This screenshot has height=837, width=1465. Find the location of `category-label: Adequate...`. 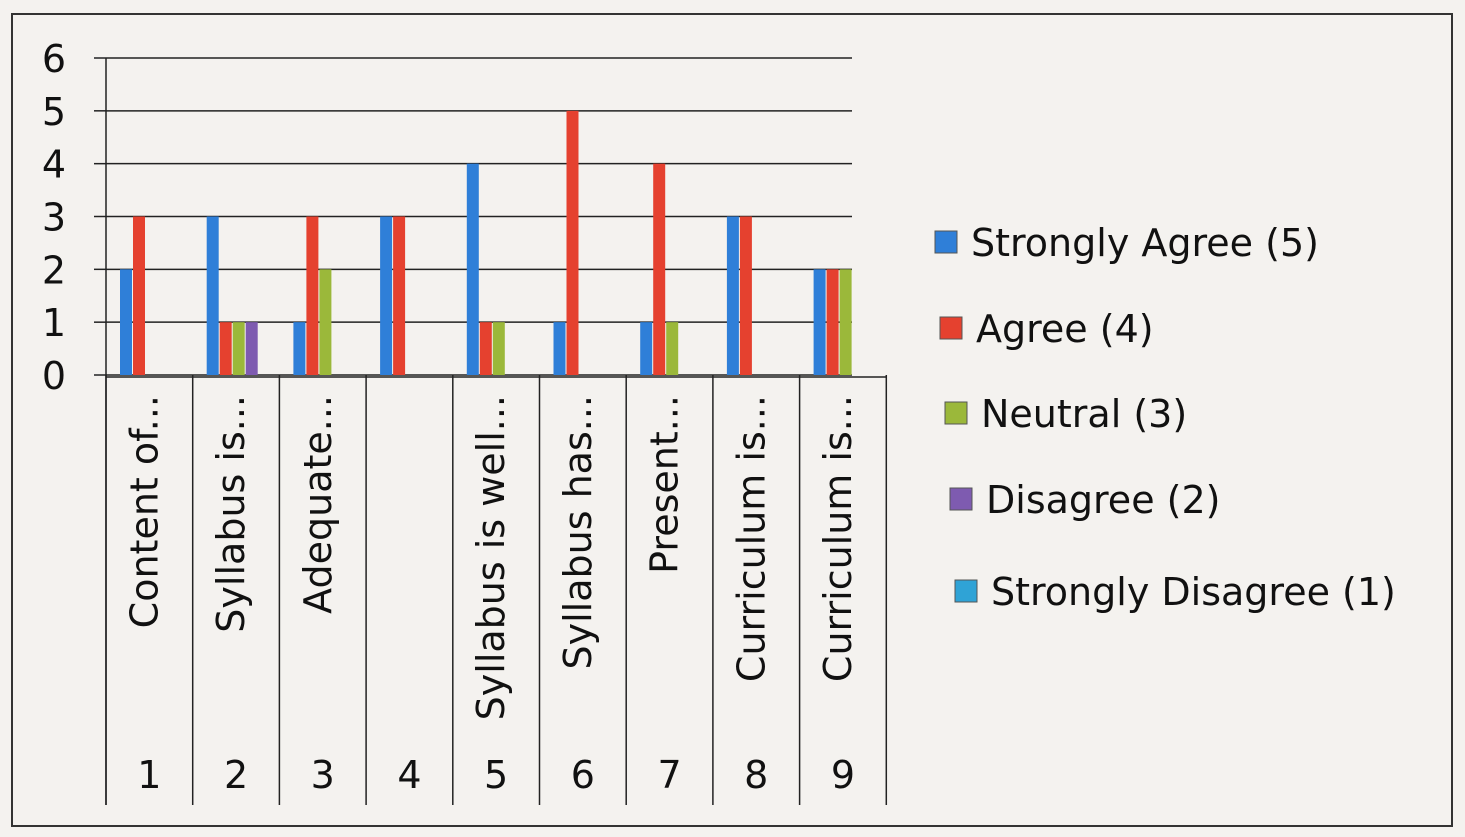

category-label: Adequate... is located at coordinates (318, 504).